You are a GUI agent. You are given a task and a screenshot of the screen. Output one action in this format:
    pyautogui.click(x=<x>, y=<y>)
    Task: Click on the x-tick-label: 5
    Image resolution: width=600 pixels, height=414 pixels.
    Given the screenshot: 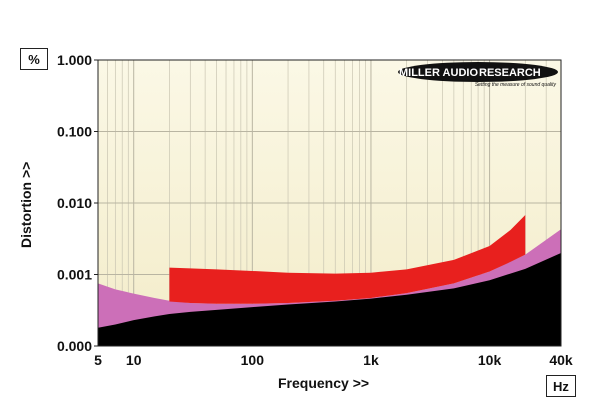 What is the action you would take?
    pyautogui.click(x=98, y=360)
    